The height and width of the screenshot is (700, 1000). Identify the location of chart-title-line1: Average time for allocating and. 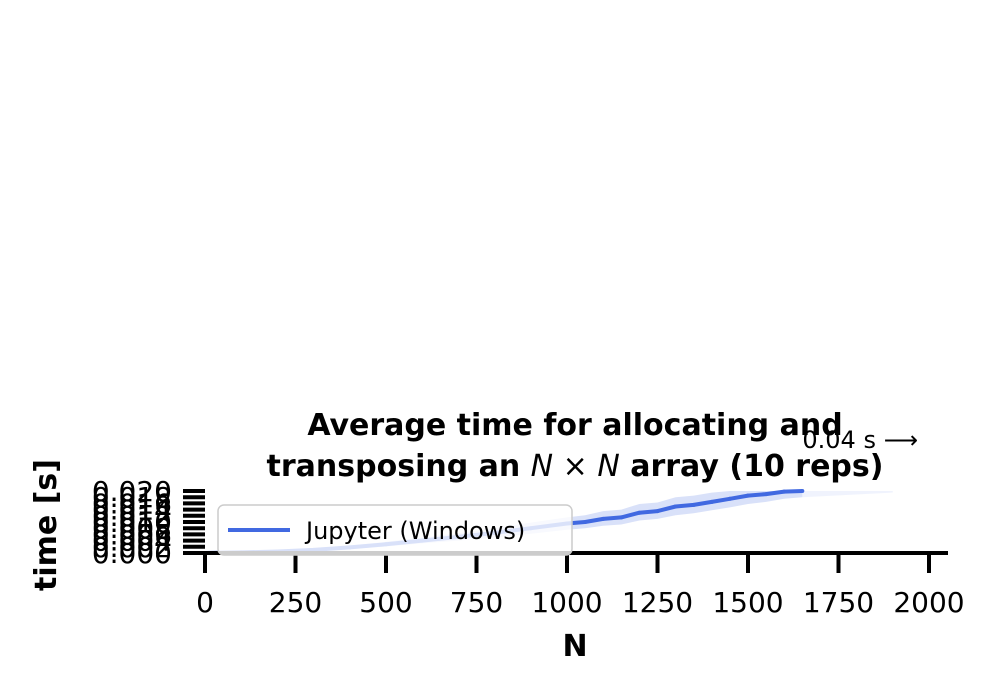
(574, 425).